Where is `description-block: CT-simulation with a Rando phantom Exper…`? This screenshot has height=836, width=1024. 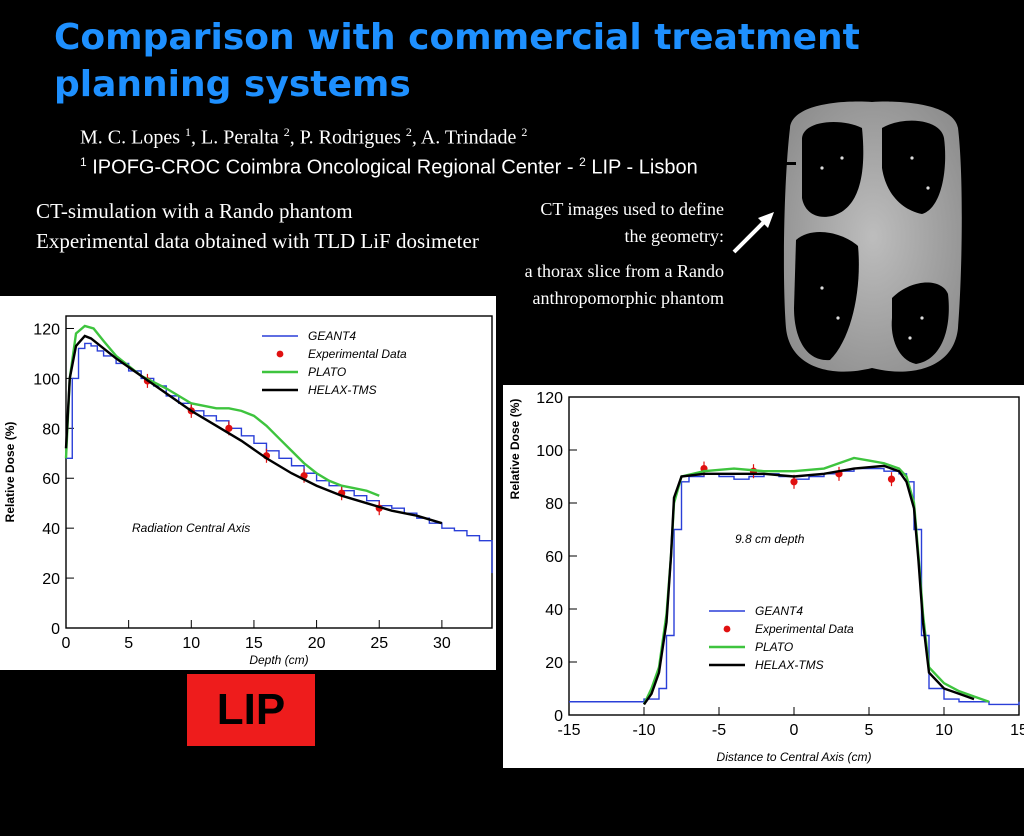 description-block: CT-simulation with a Rando phantom Exper… is located at coordinates (266, 226).